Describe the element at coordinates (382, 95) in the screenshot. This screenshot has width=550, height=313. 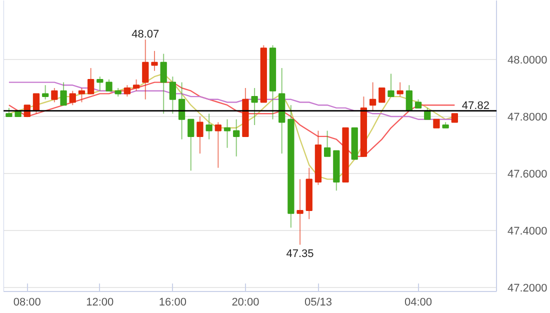
I see `candlestick` at that location.